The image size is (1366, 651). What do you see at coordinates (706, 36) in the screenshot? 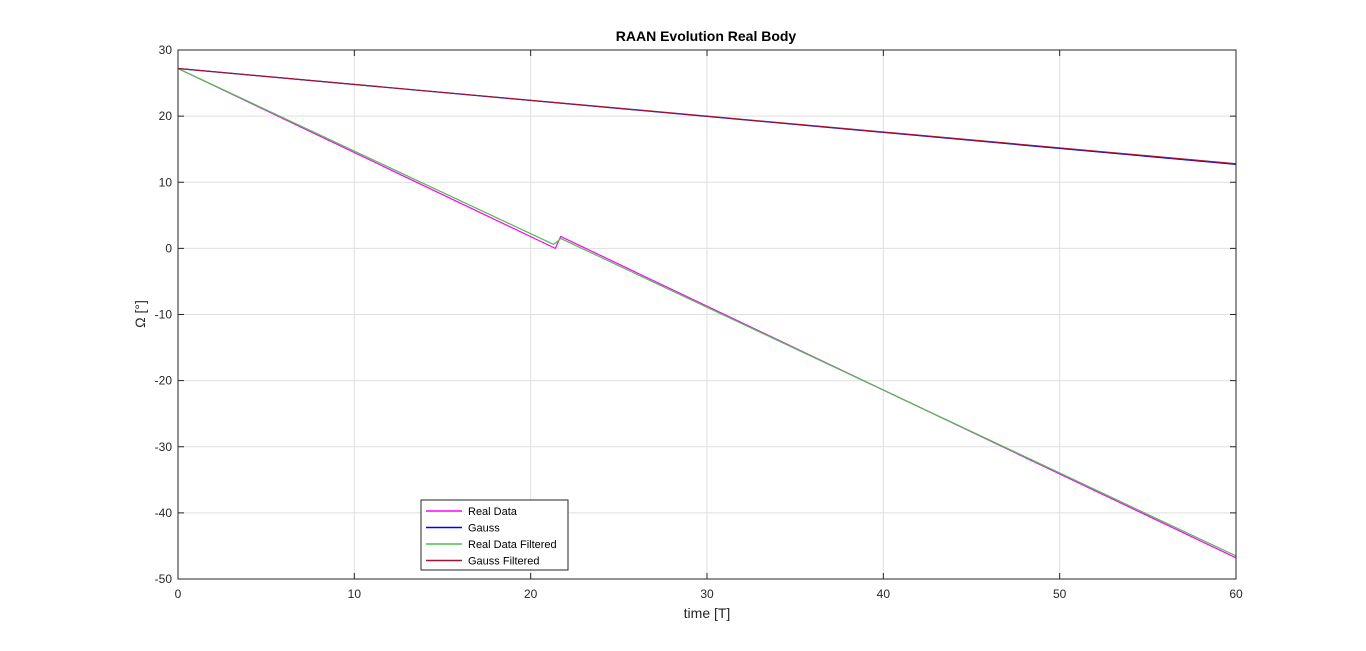
I see `chart-title: RAAN Evolution Real Body` at bounding box center [706, 36].